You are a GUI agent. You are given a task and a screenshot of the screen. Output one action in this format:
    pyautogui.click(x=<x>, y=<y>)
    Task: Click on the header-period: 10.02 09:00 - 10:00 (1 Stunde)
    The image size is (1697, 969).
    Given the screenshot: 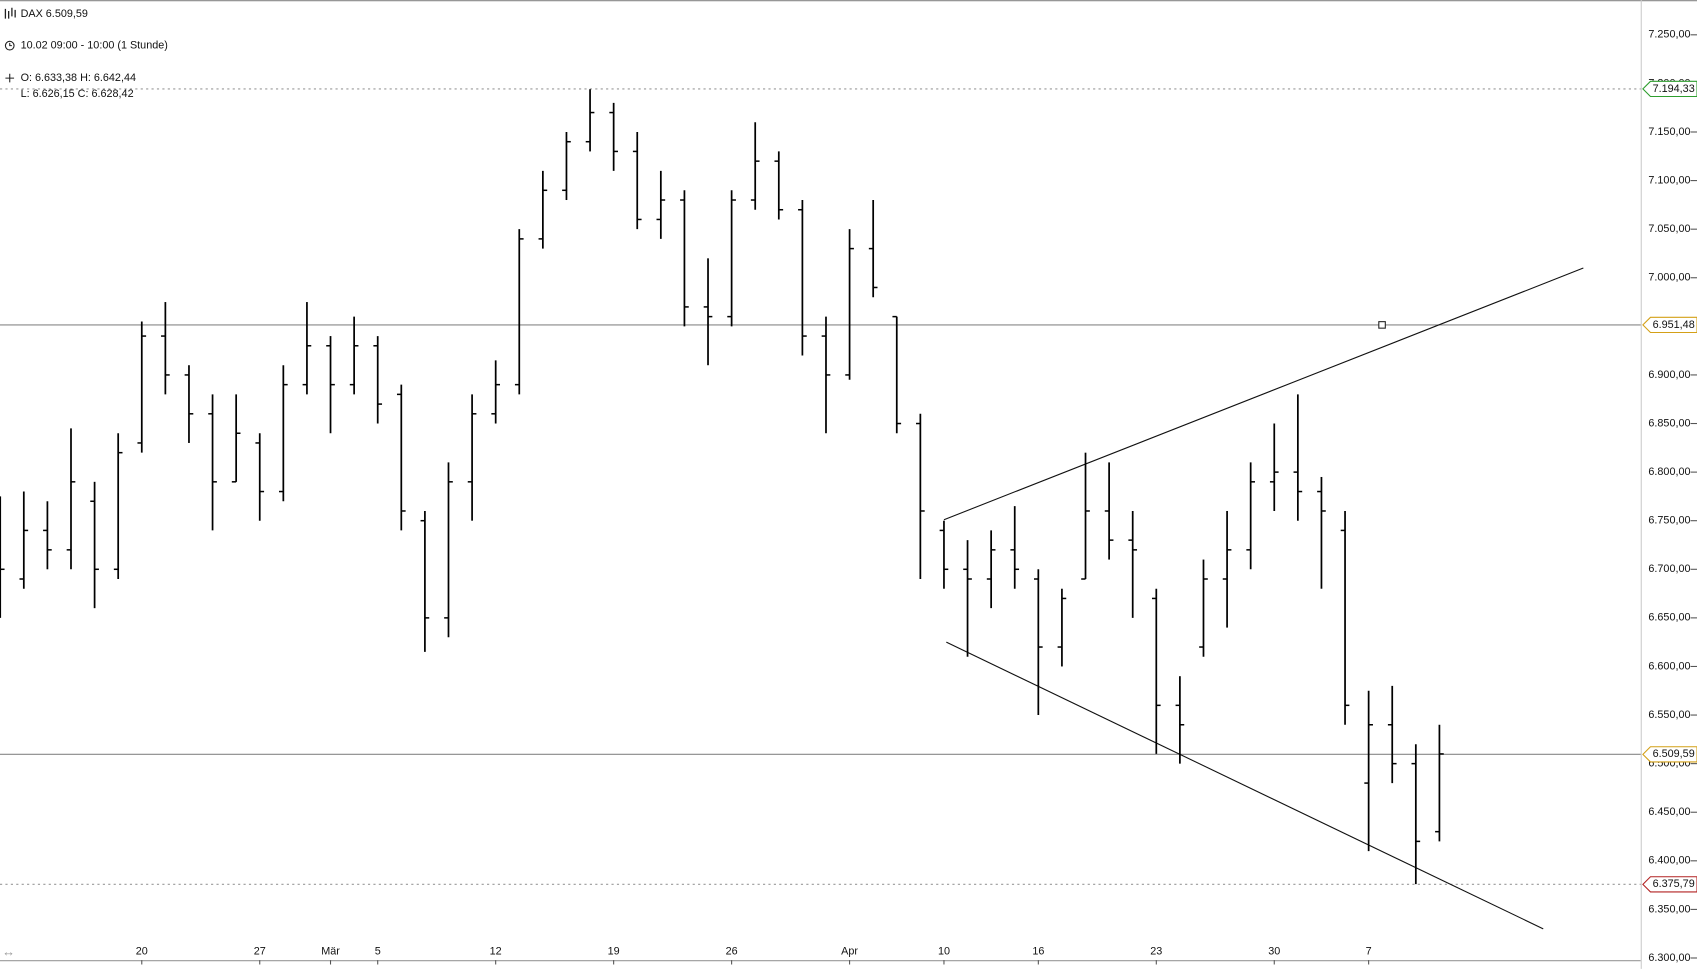 What is the action you would take?
    pyautogui.click(x=94, y=45)
    